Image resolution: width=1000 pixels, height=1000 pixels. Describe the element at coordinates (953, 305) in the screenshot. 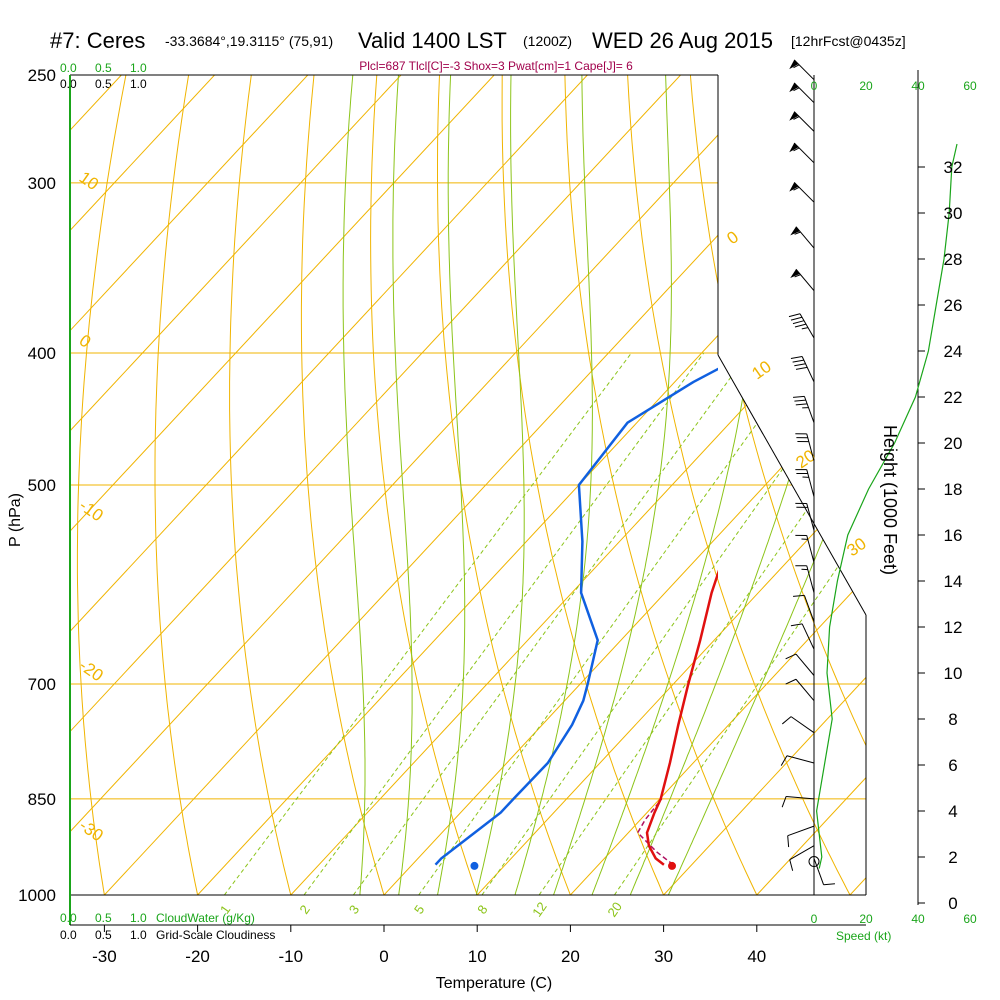

I see `height-tick-label: 26` at that location.